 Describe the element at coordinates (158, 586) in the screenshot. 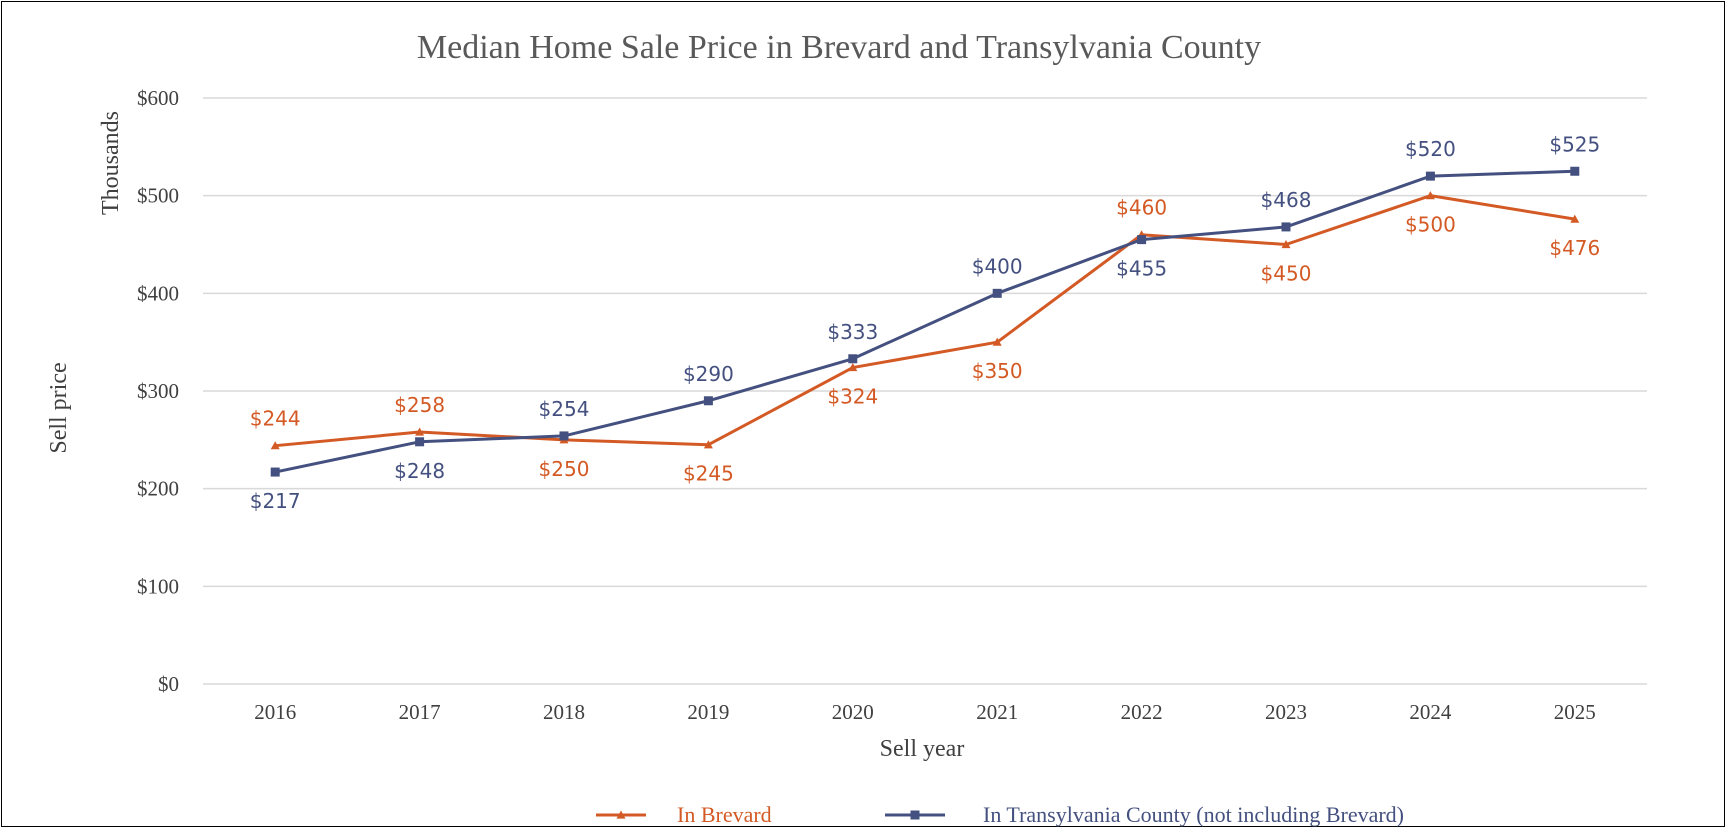

I see `y-tick-label: $100` at that location.